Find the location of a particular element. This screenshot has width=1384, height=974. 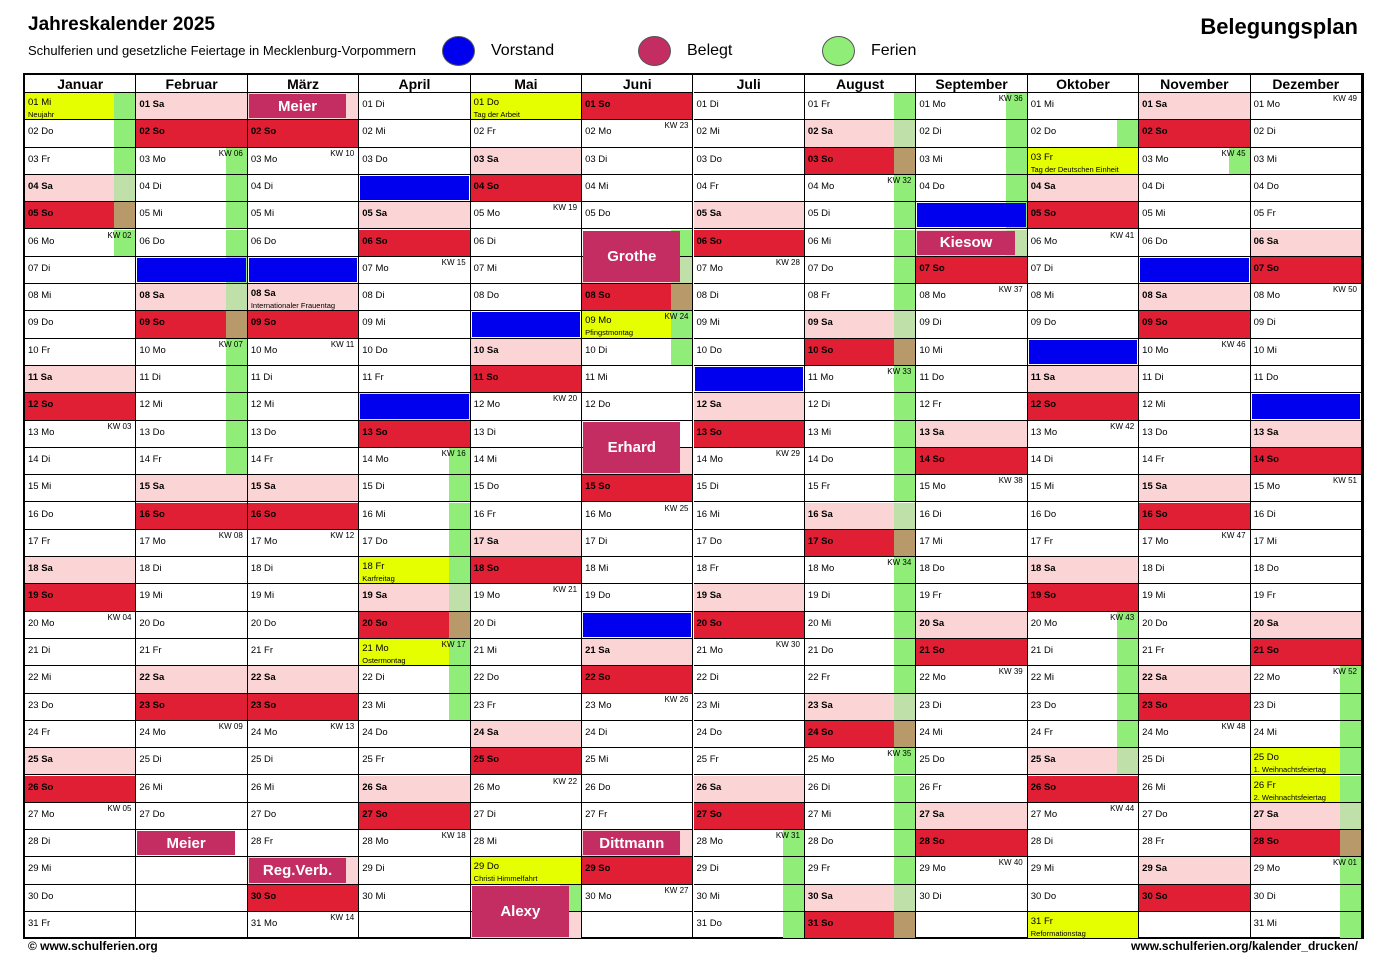

day-cell: 23 Sa is located at coordinates (860, 707).